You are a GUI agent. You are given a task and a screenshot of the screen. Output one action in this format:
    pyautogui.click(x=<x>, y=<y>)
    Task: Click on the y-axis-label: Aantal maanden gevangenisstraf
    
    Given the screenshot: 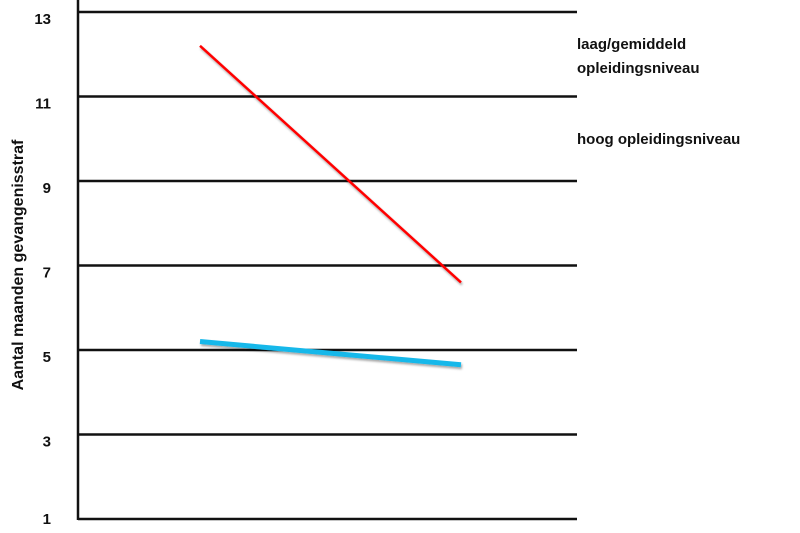 What is the action you would take?
    pyautogui.click(x=18, y=264)
    